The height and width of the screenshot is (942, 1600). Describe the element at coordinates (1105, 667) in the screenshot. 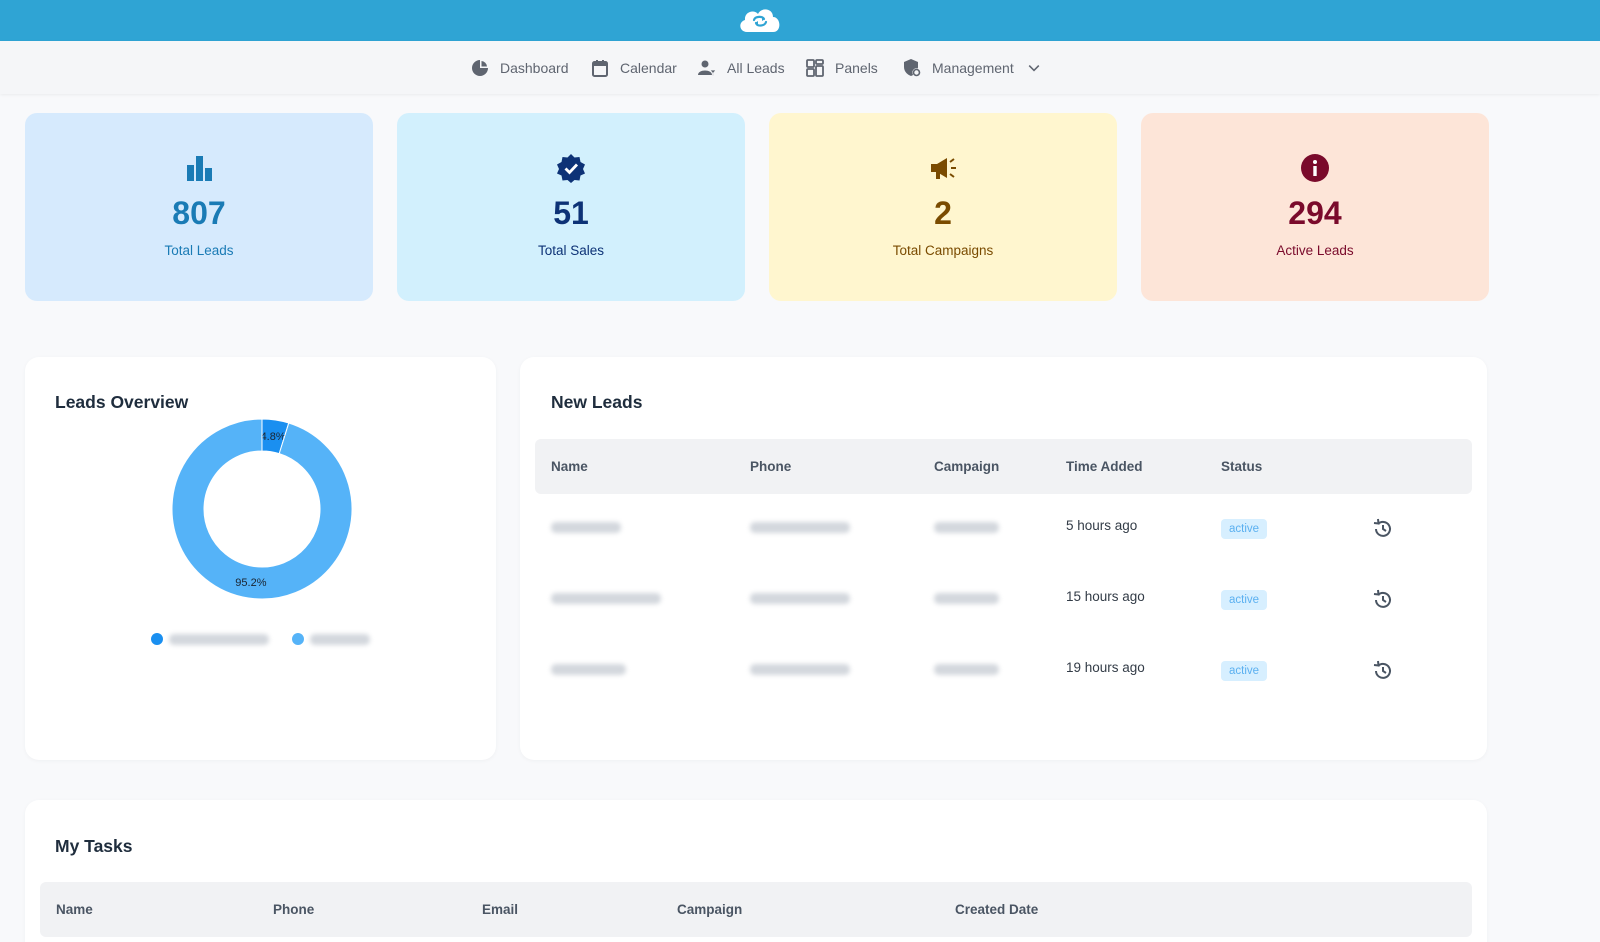

I see `lead-time-added: 19 hours ago` at that location.